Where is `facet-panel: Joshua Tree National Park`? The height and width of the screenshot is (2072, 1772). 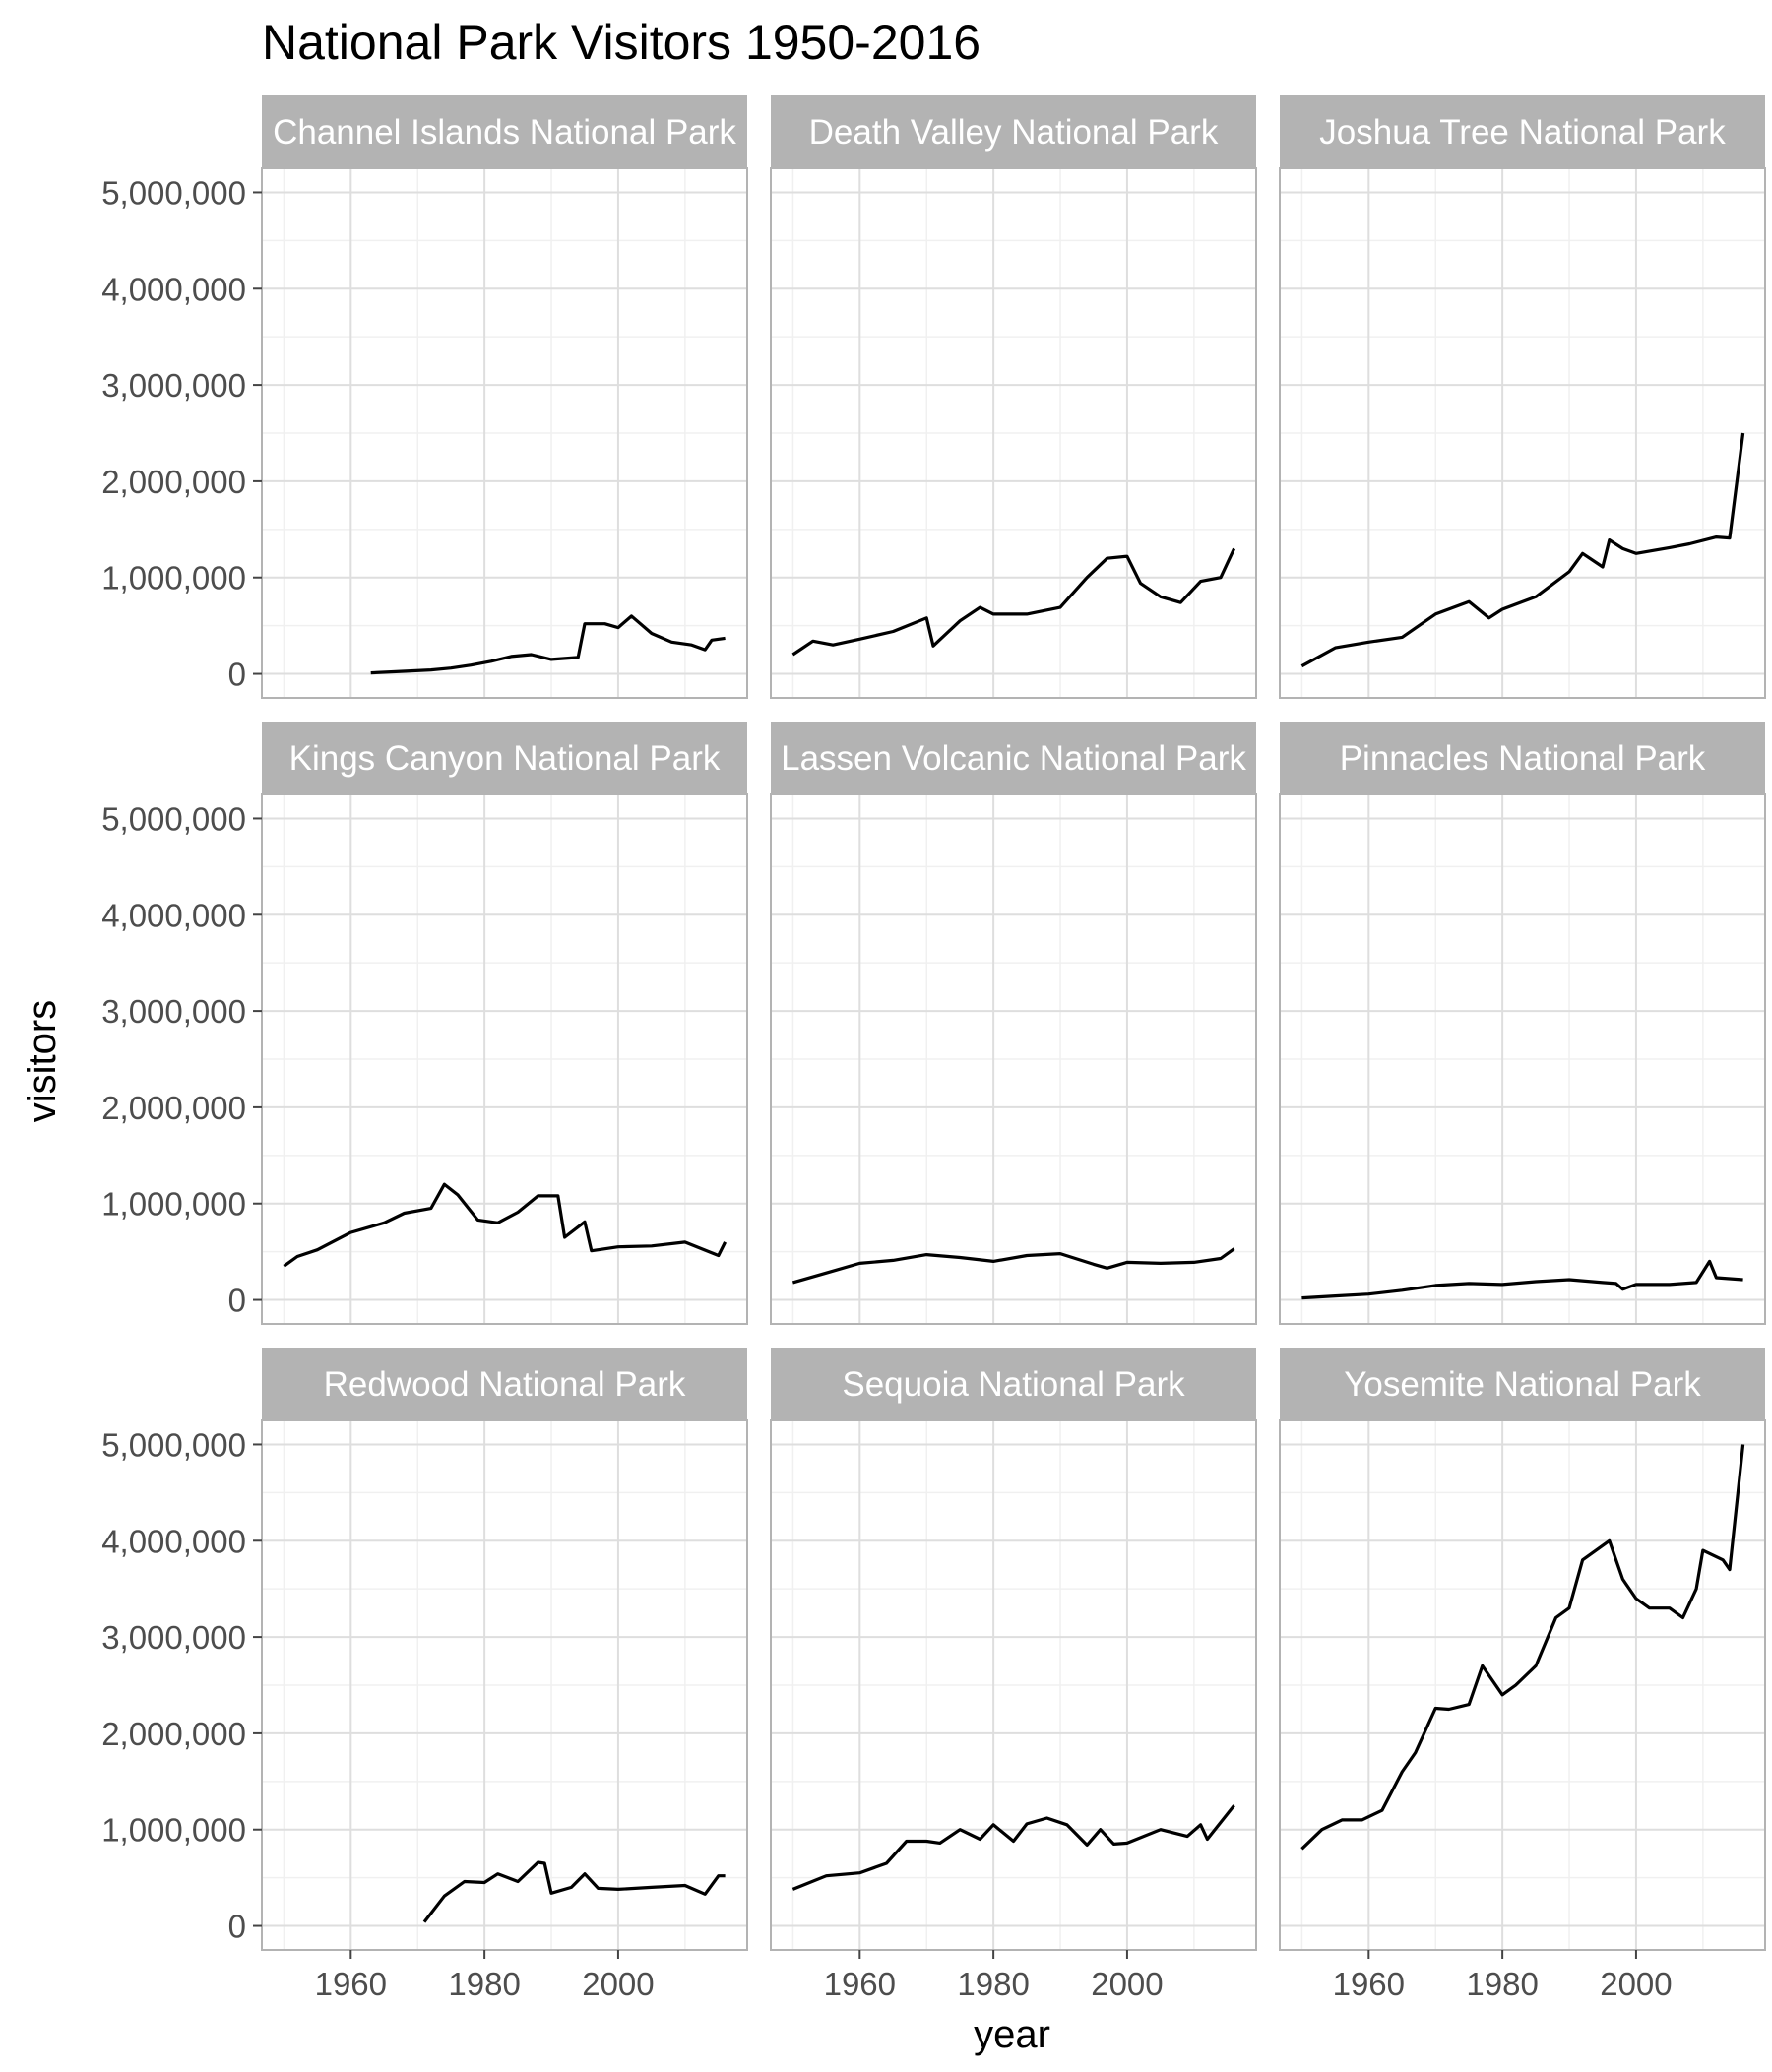 facet-panel: Joshua Tree National Park is located at coordinates (1522, 397).